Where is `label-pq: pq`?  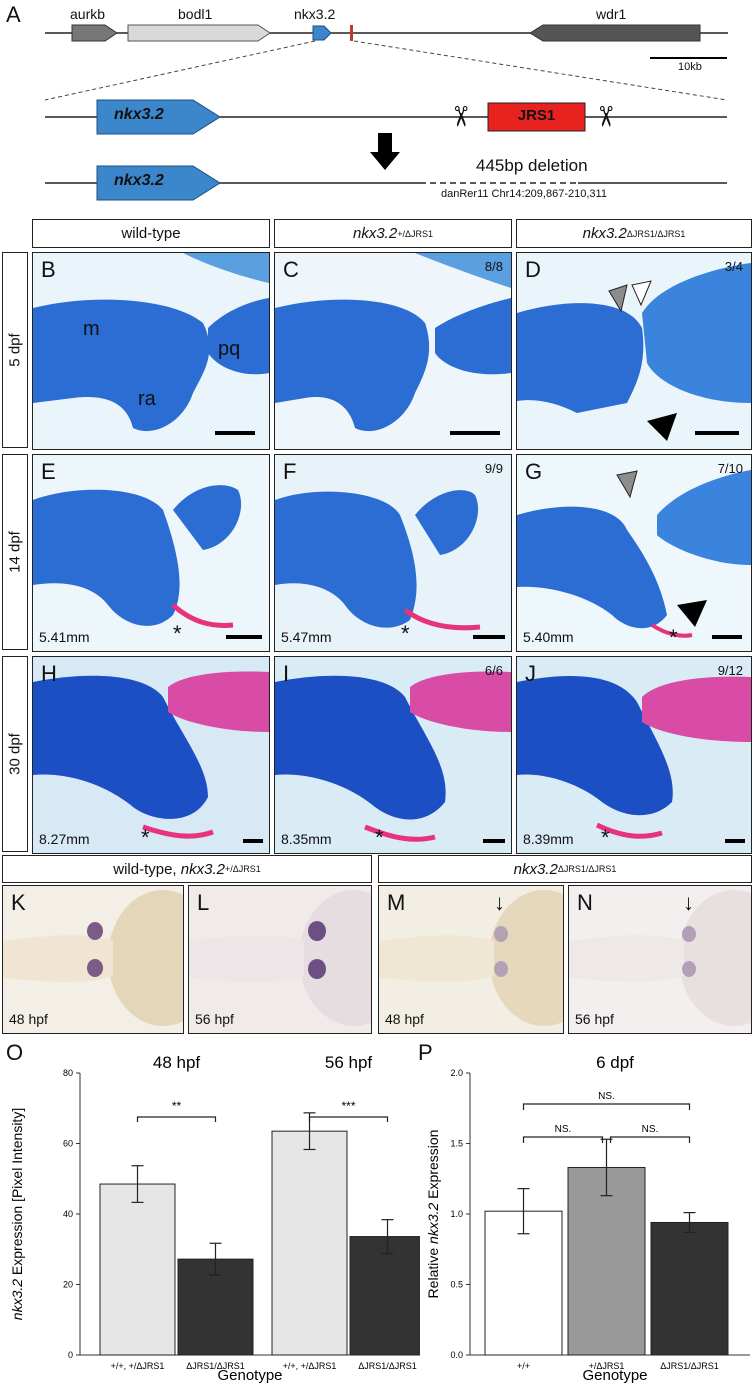 label-pq: pq is located at coordinates (229, 349).